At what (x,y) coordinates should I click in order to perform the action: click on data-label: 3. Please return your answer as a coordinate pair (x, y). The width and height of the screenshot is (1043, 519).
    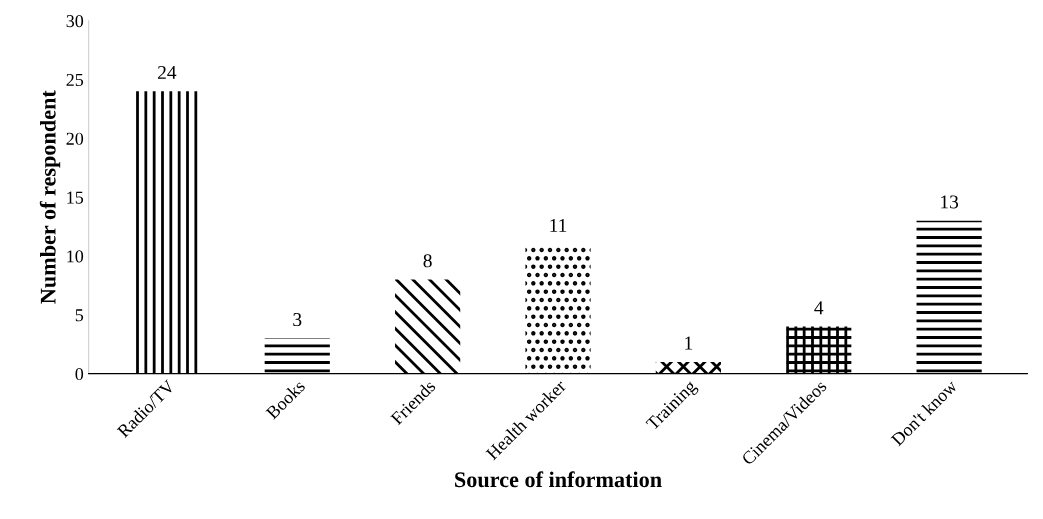
    Looking at the image, I should click on (297, 320).